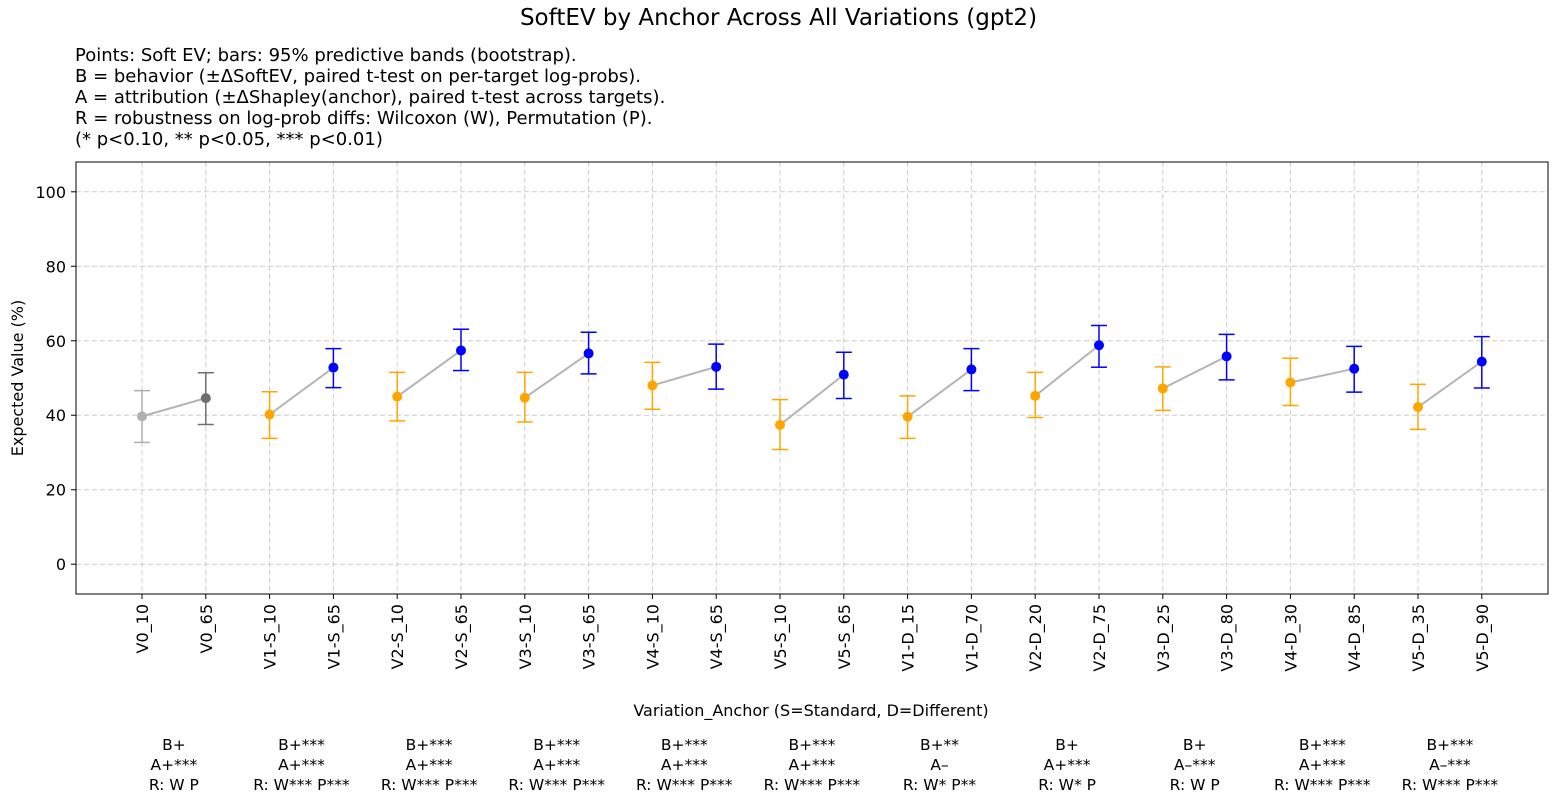 The height and width of the screenshot is (807, 1557). Describe the element at coordinates (1164, 638) in the screenshot. I see `x-tick-label: V3-D_25` at that location.